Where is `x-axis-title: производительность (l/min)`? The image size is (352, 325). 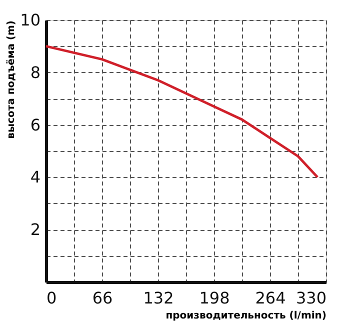
x-axis-title: производительность (l/min) is located at coordinates (246, 316).